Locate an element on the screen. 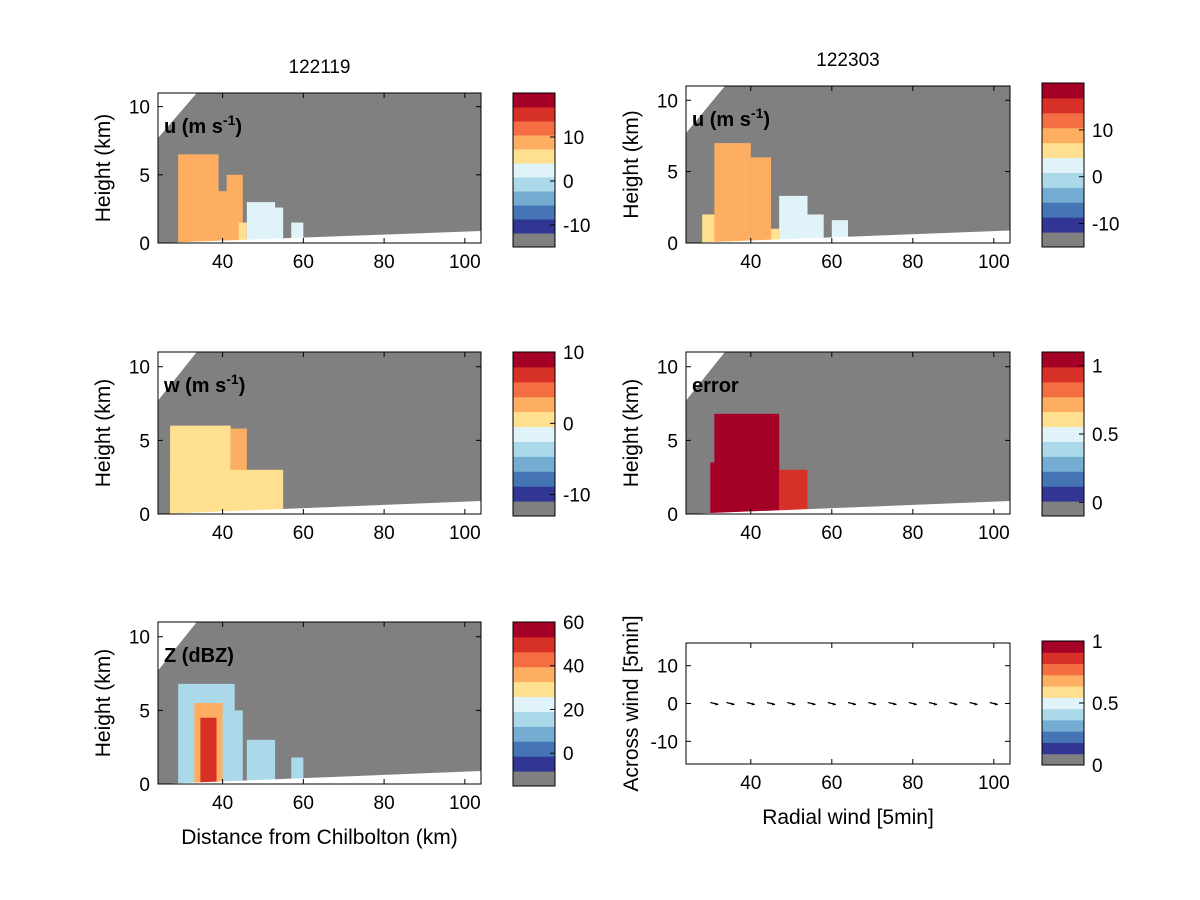  y-axis-label: Across wind [5min] is located at coordinates (631, 703).